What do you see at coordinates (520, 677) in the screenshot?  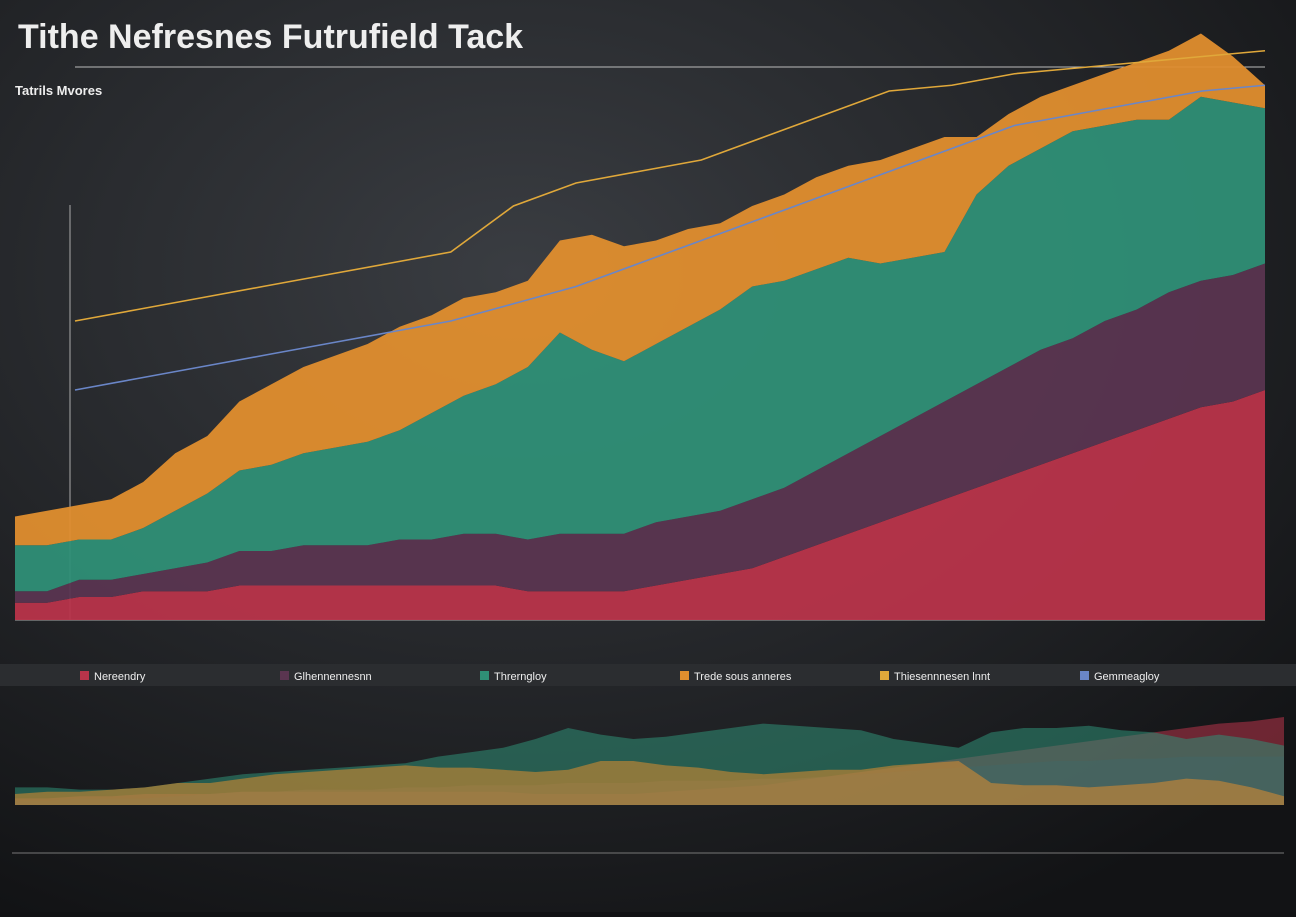 I see `legend-label: Threrngloy` at bounding box center [520, 677].